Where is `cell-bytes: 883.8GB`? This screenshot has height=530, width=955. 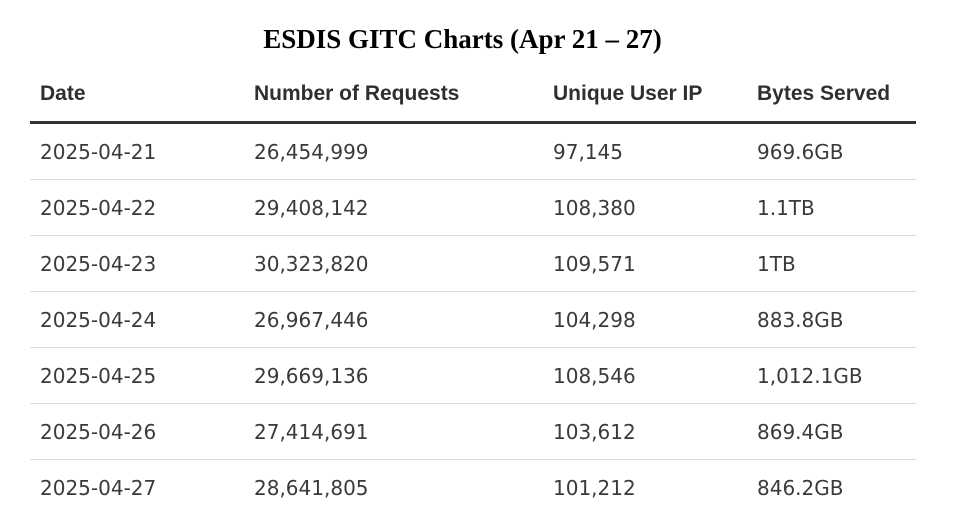
cell-bytes: 883.8GB is located at coordinates (831, 319).